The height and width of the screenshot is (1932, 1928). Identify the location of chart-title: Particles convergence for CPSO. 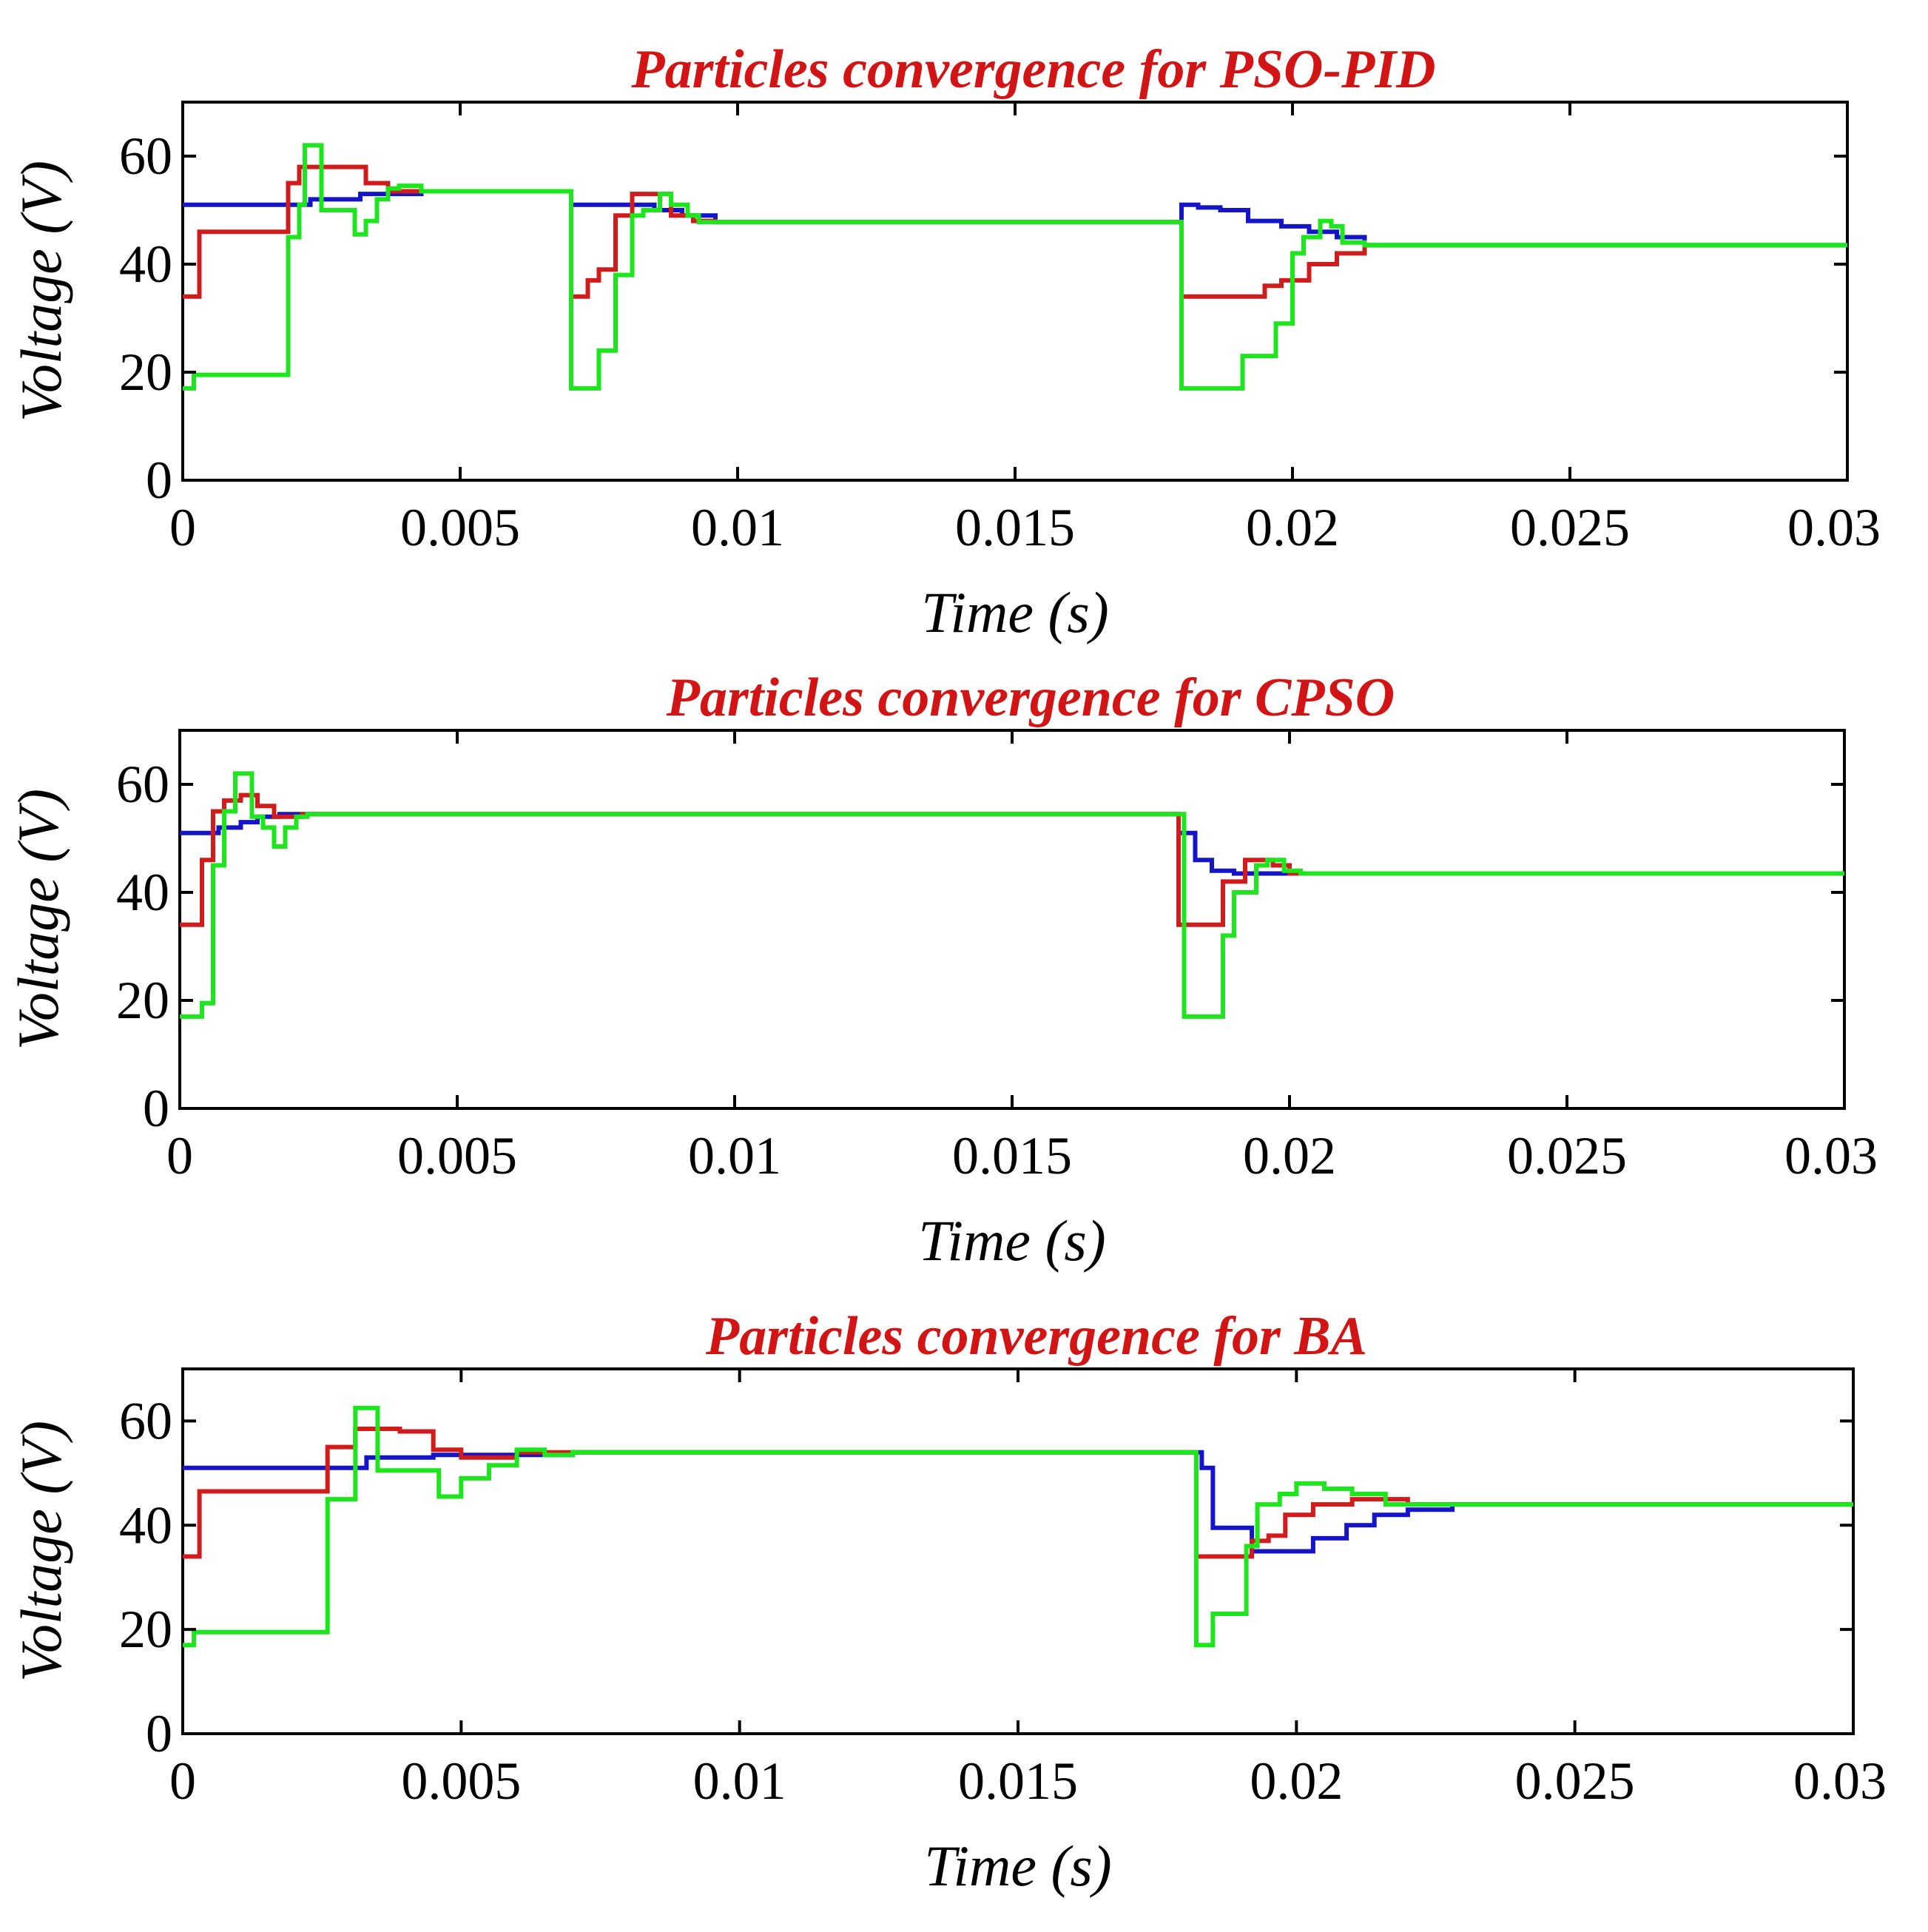
(1030, 697).